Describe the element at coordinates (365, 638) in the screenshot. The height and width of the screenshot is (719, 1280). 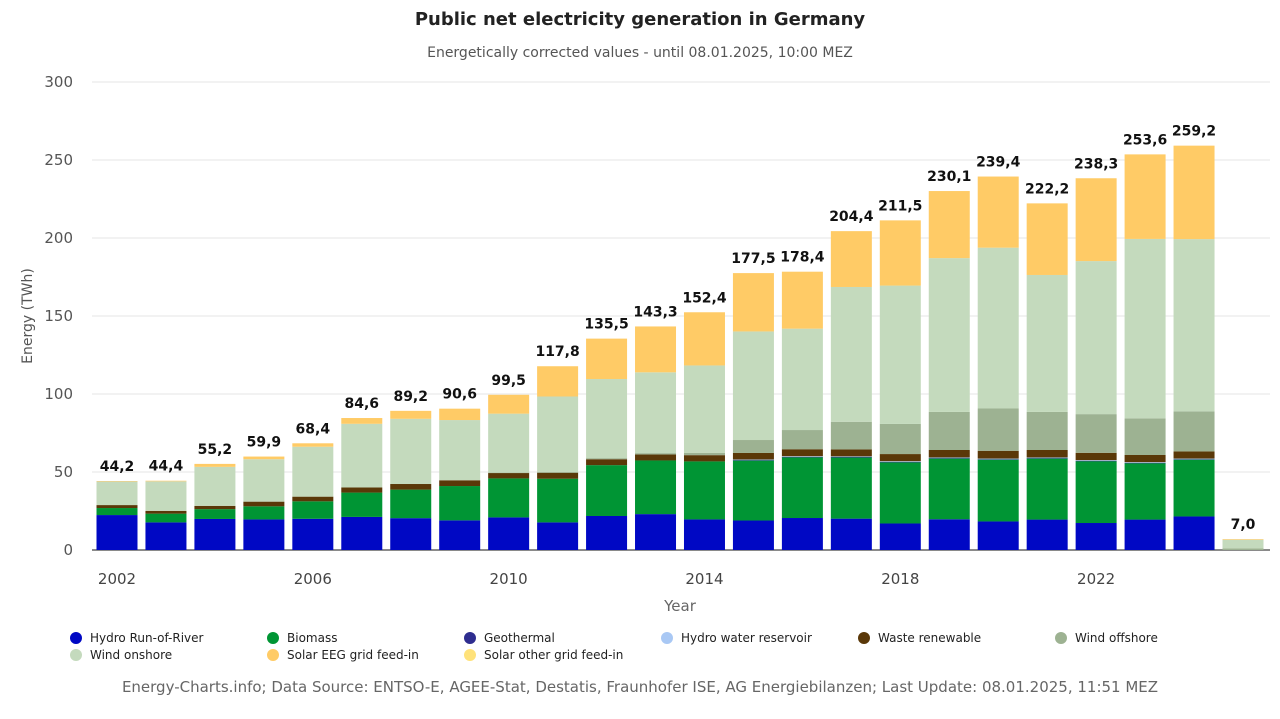
I see `legend-item: Biomass` at that location.